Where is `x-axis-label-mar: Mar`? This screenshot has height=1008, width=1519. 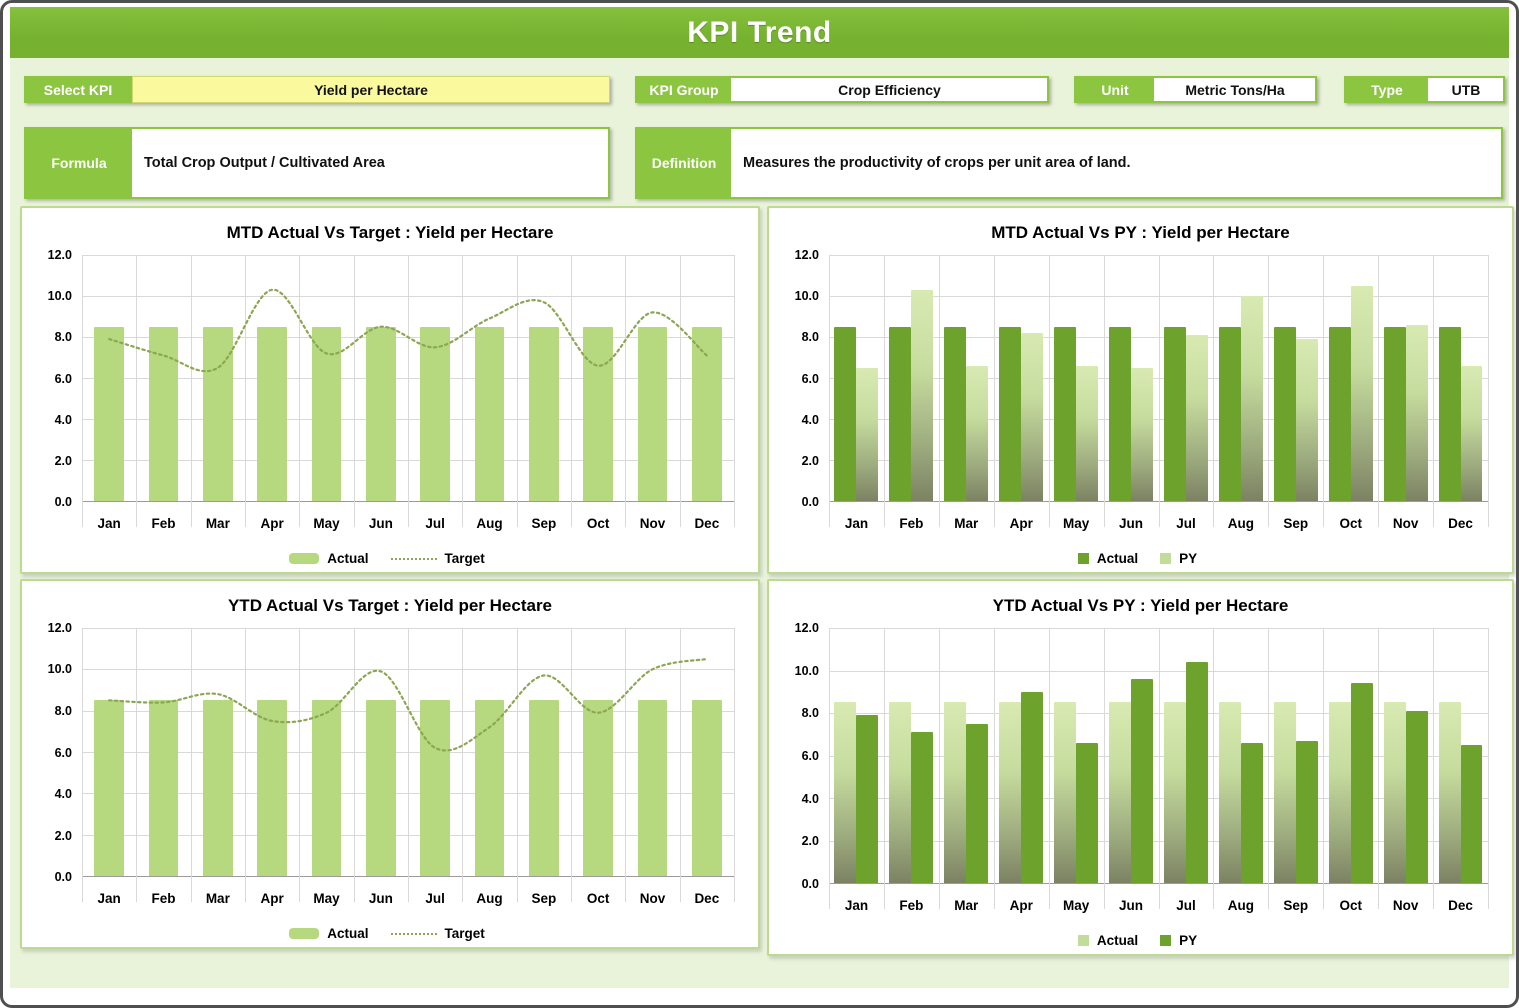
x-axis-label-mar: Mar is located at coordinates (966, 905).